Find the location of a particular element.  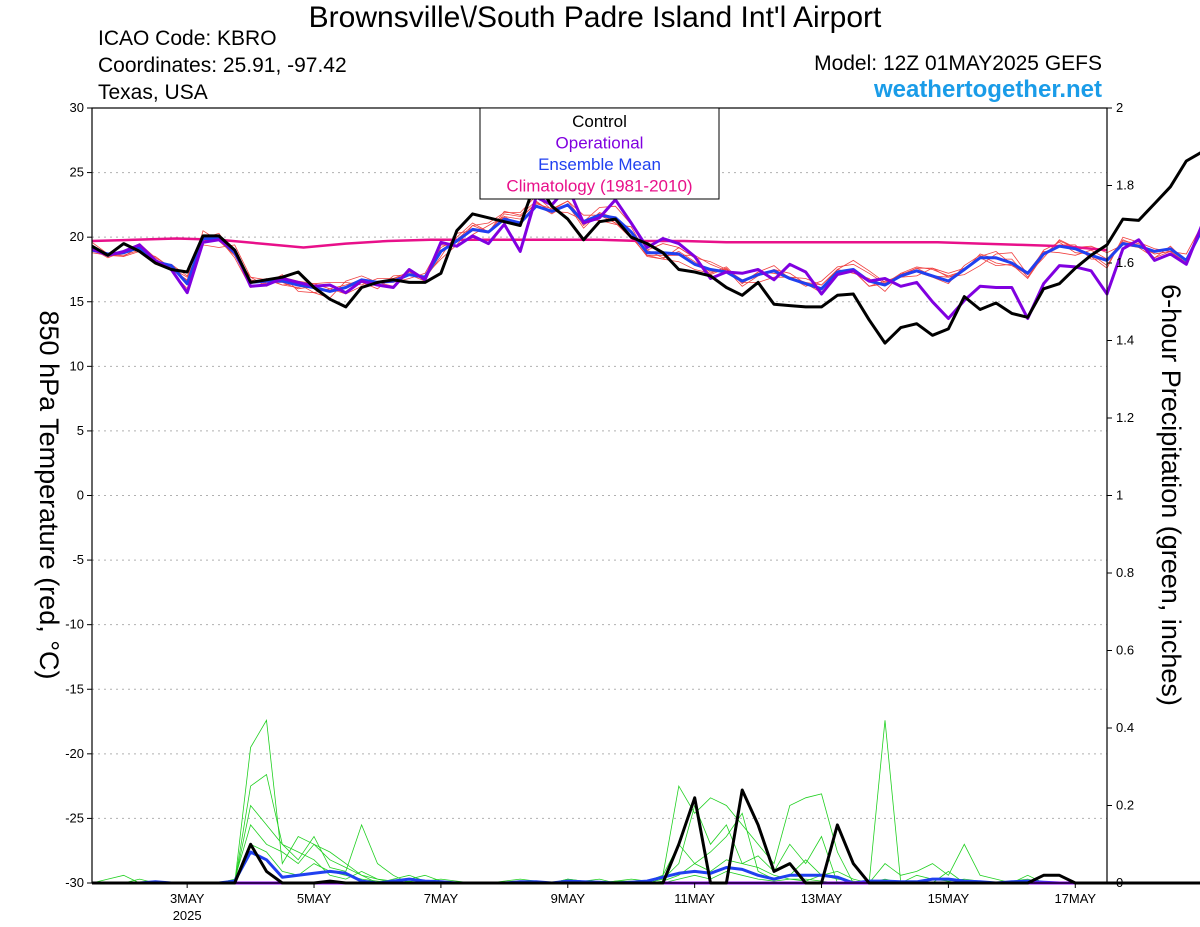

y-tick-label: 30 is located at coordinates (77, 107).